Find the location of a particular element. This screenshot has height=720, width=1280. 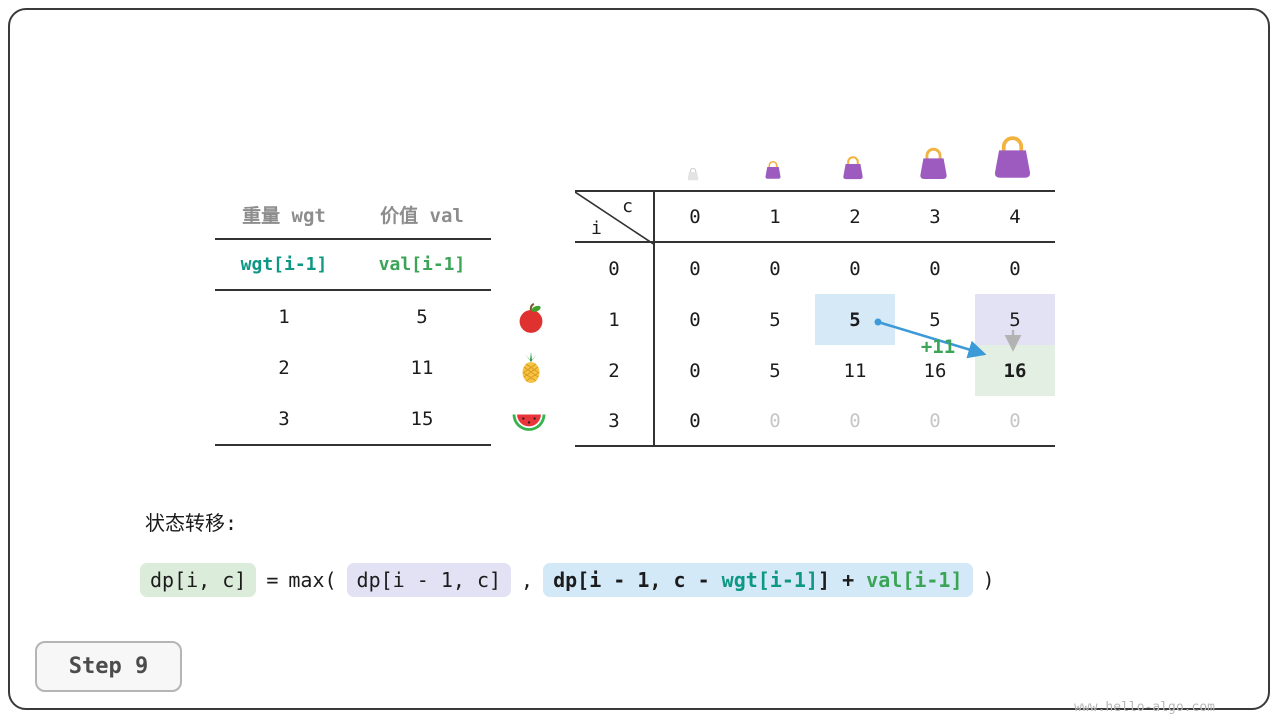

dp-corner-cell: c i is located at coordinates (615, 217).